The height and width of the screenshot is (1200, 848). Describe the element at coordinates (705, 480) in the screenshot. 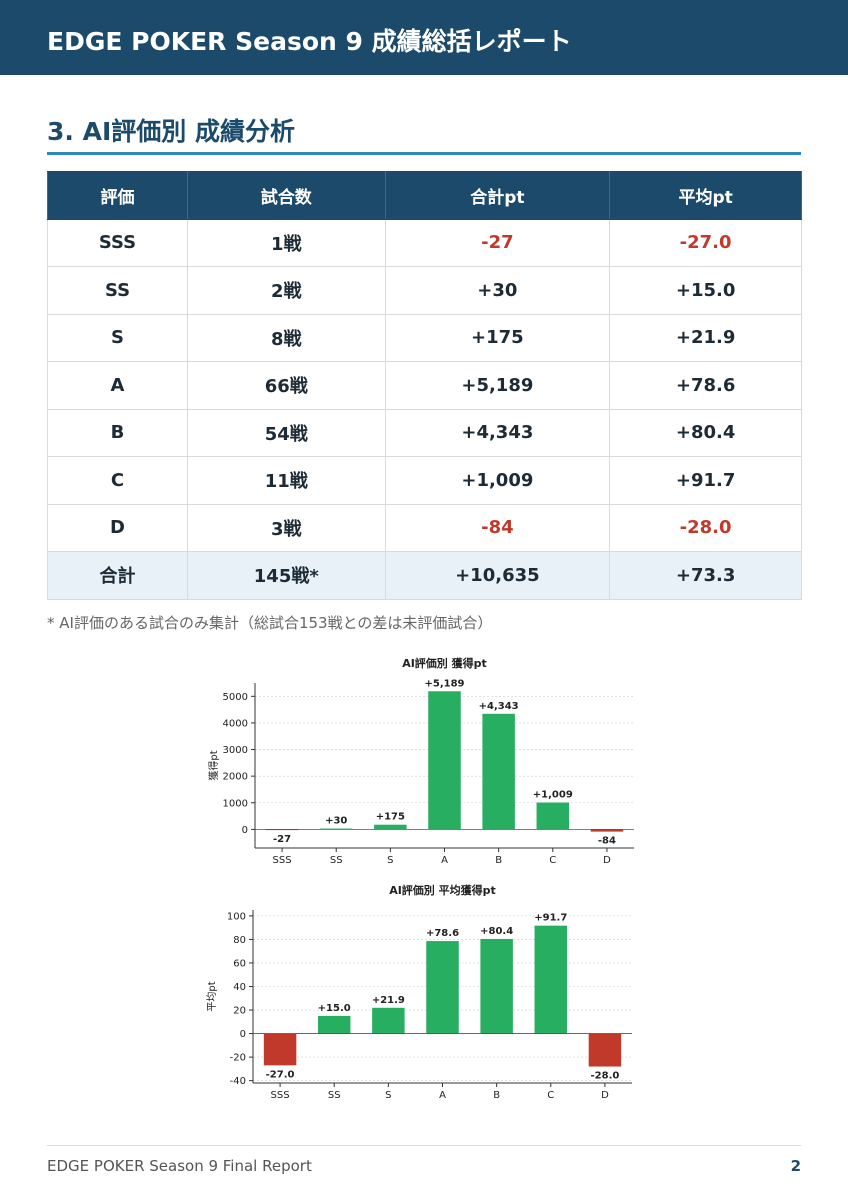

I see `table-cell: +91.7` at that location.